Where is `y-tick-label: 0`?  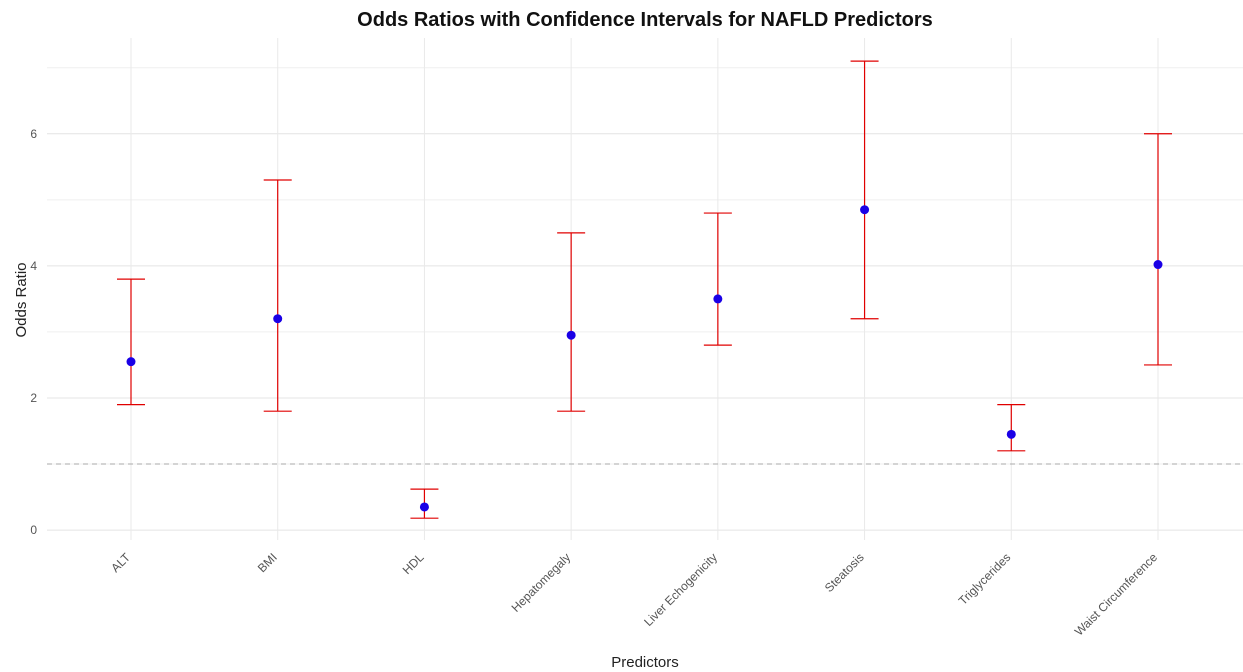
y-tick-label: 0 is located at coordinates (33, 530).